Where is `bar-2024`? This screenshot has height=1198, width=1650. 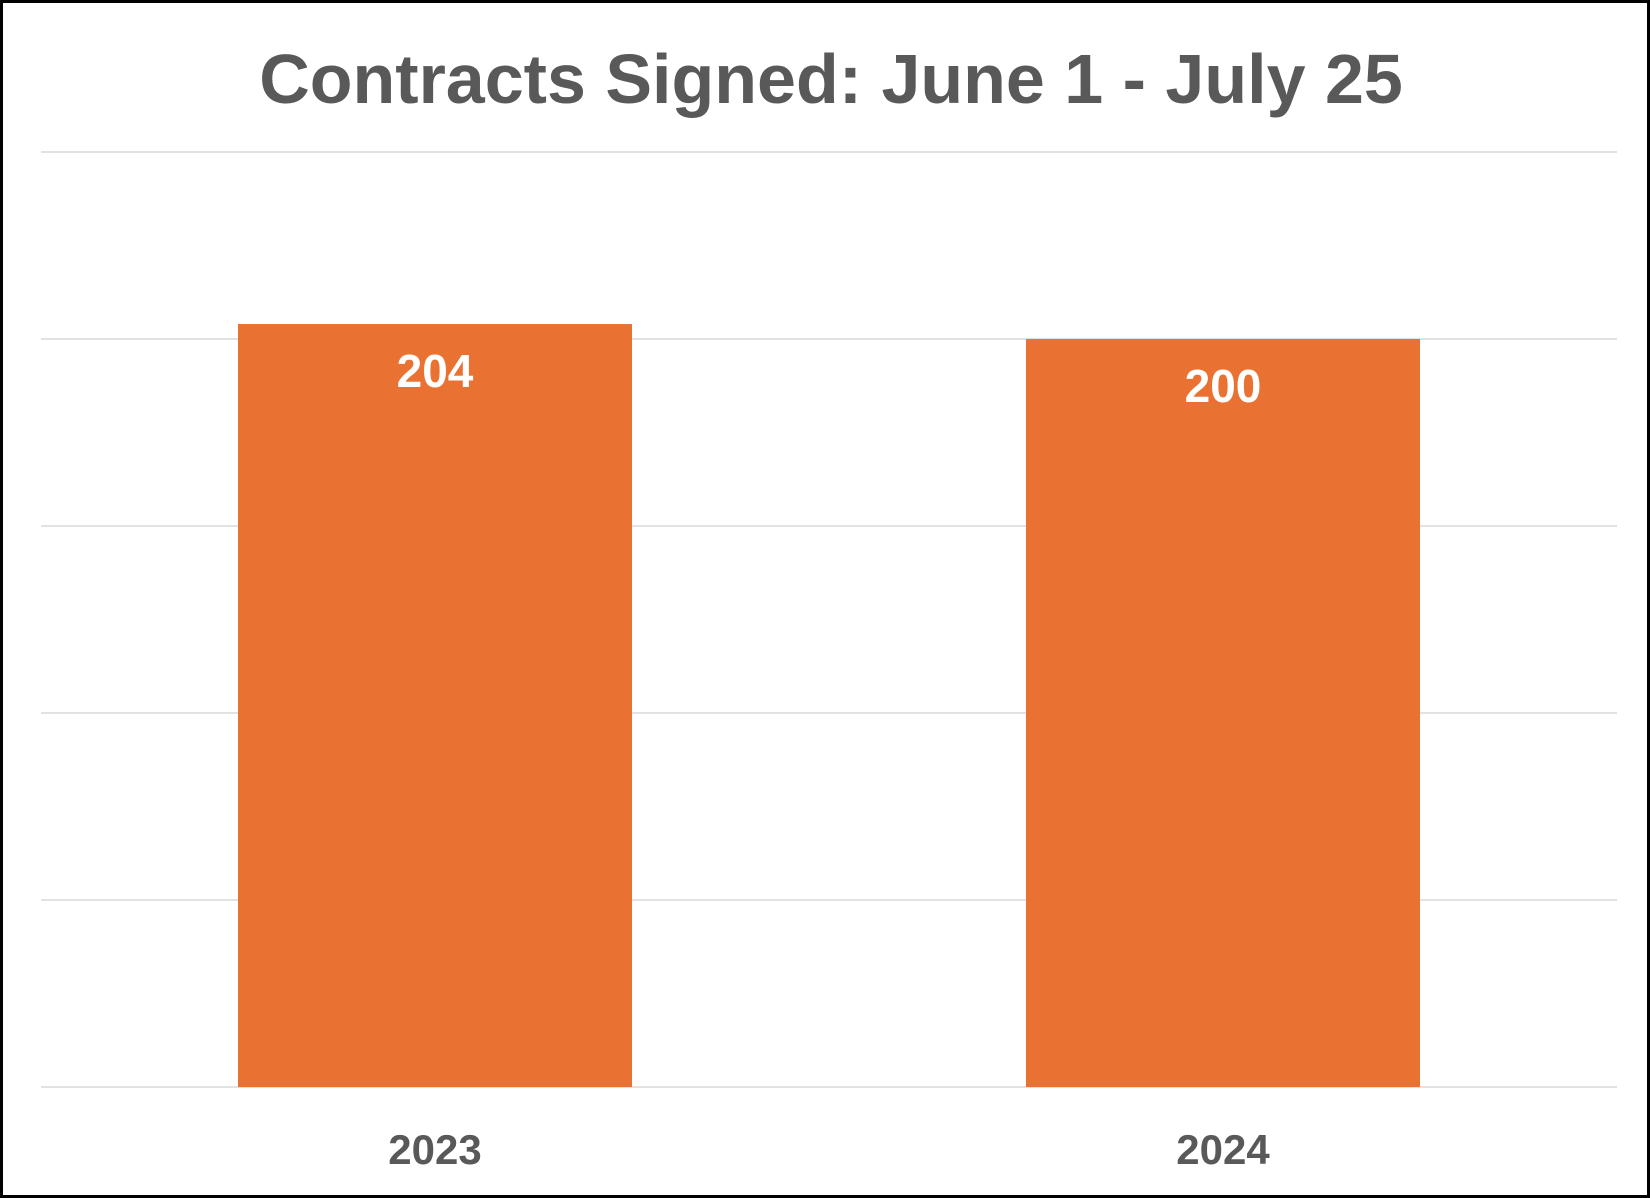 bar-2024 is located at coordinates (1223, 713).